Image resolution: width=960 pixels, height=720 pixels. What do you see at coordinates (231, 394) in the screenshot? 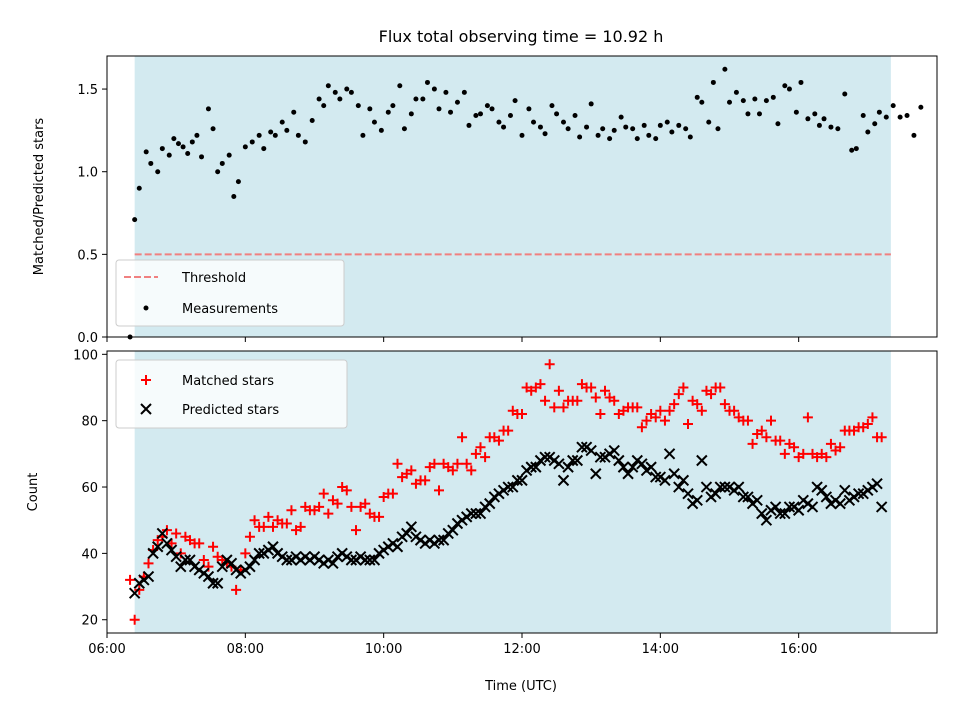
I see `count-legend-box` at bounding box center [231, 394].